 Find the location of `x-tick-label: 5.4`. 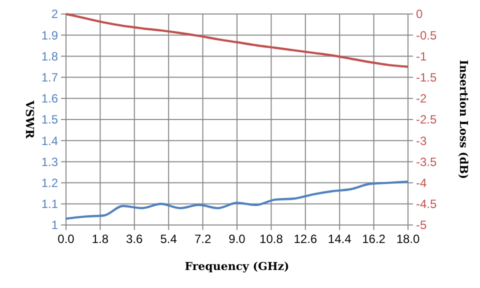

x-tick-label: 5.4 is located at coordinates (169, 239).